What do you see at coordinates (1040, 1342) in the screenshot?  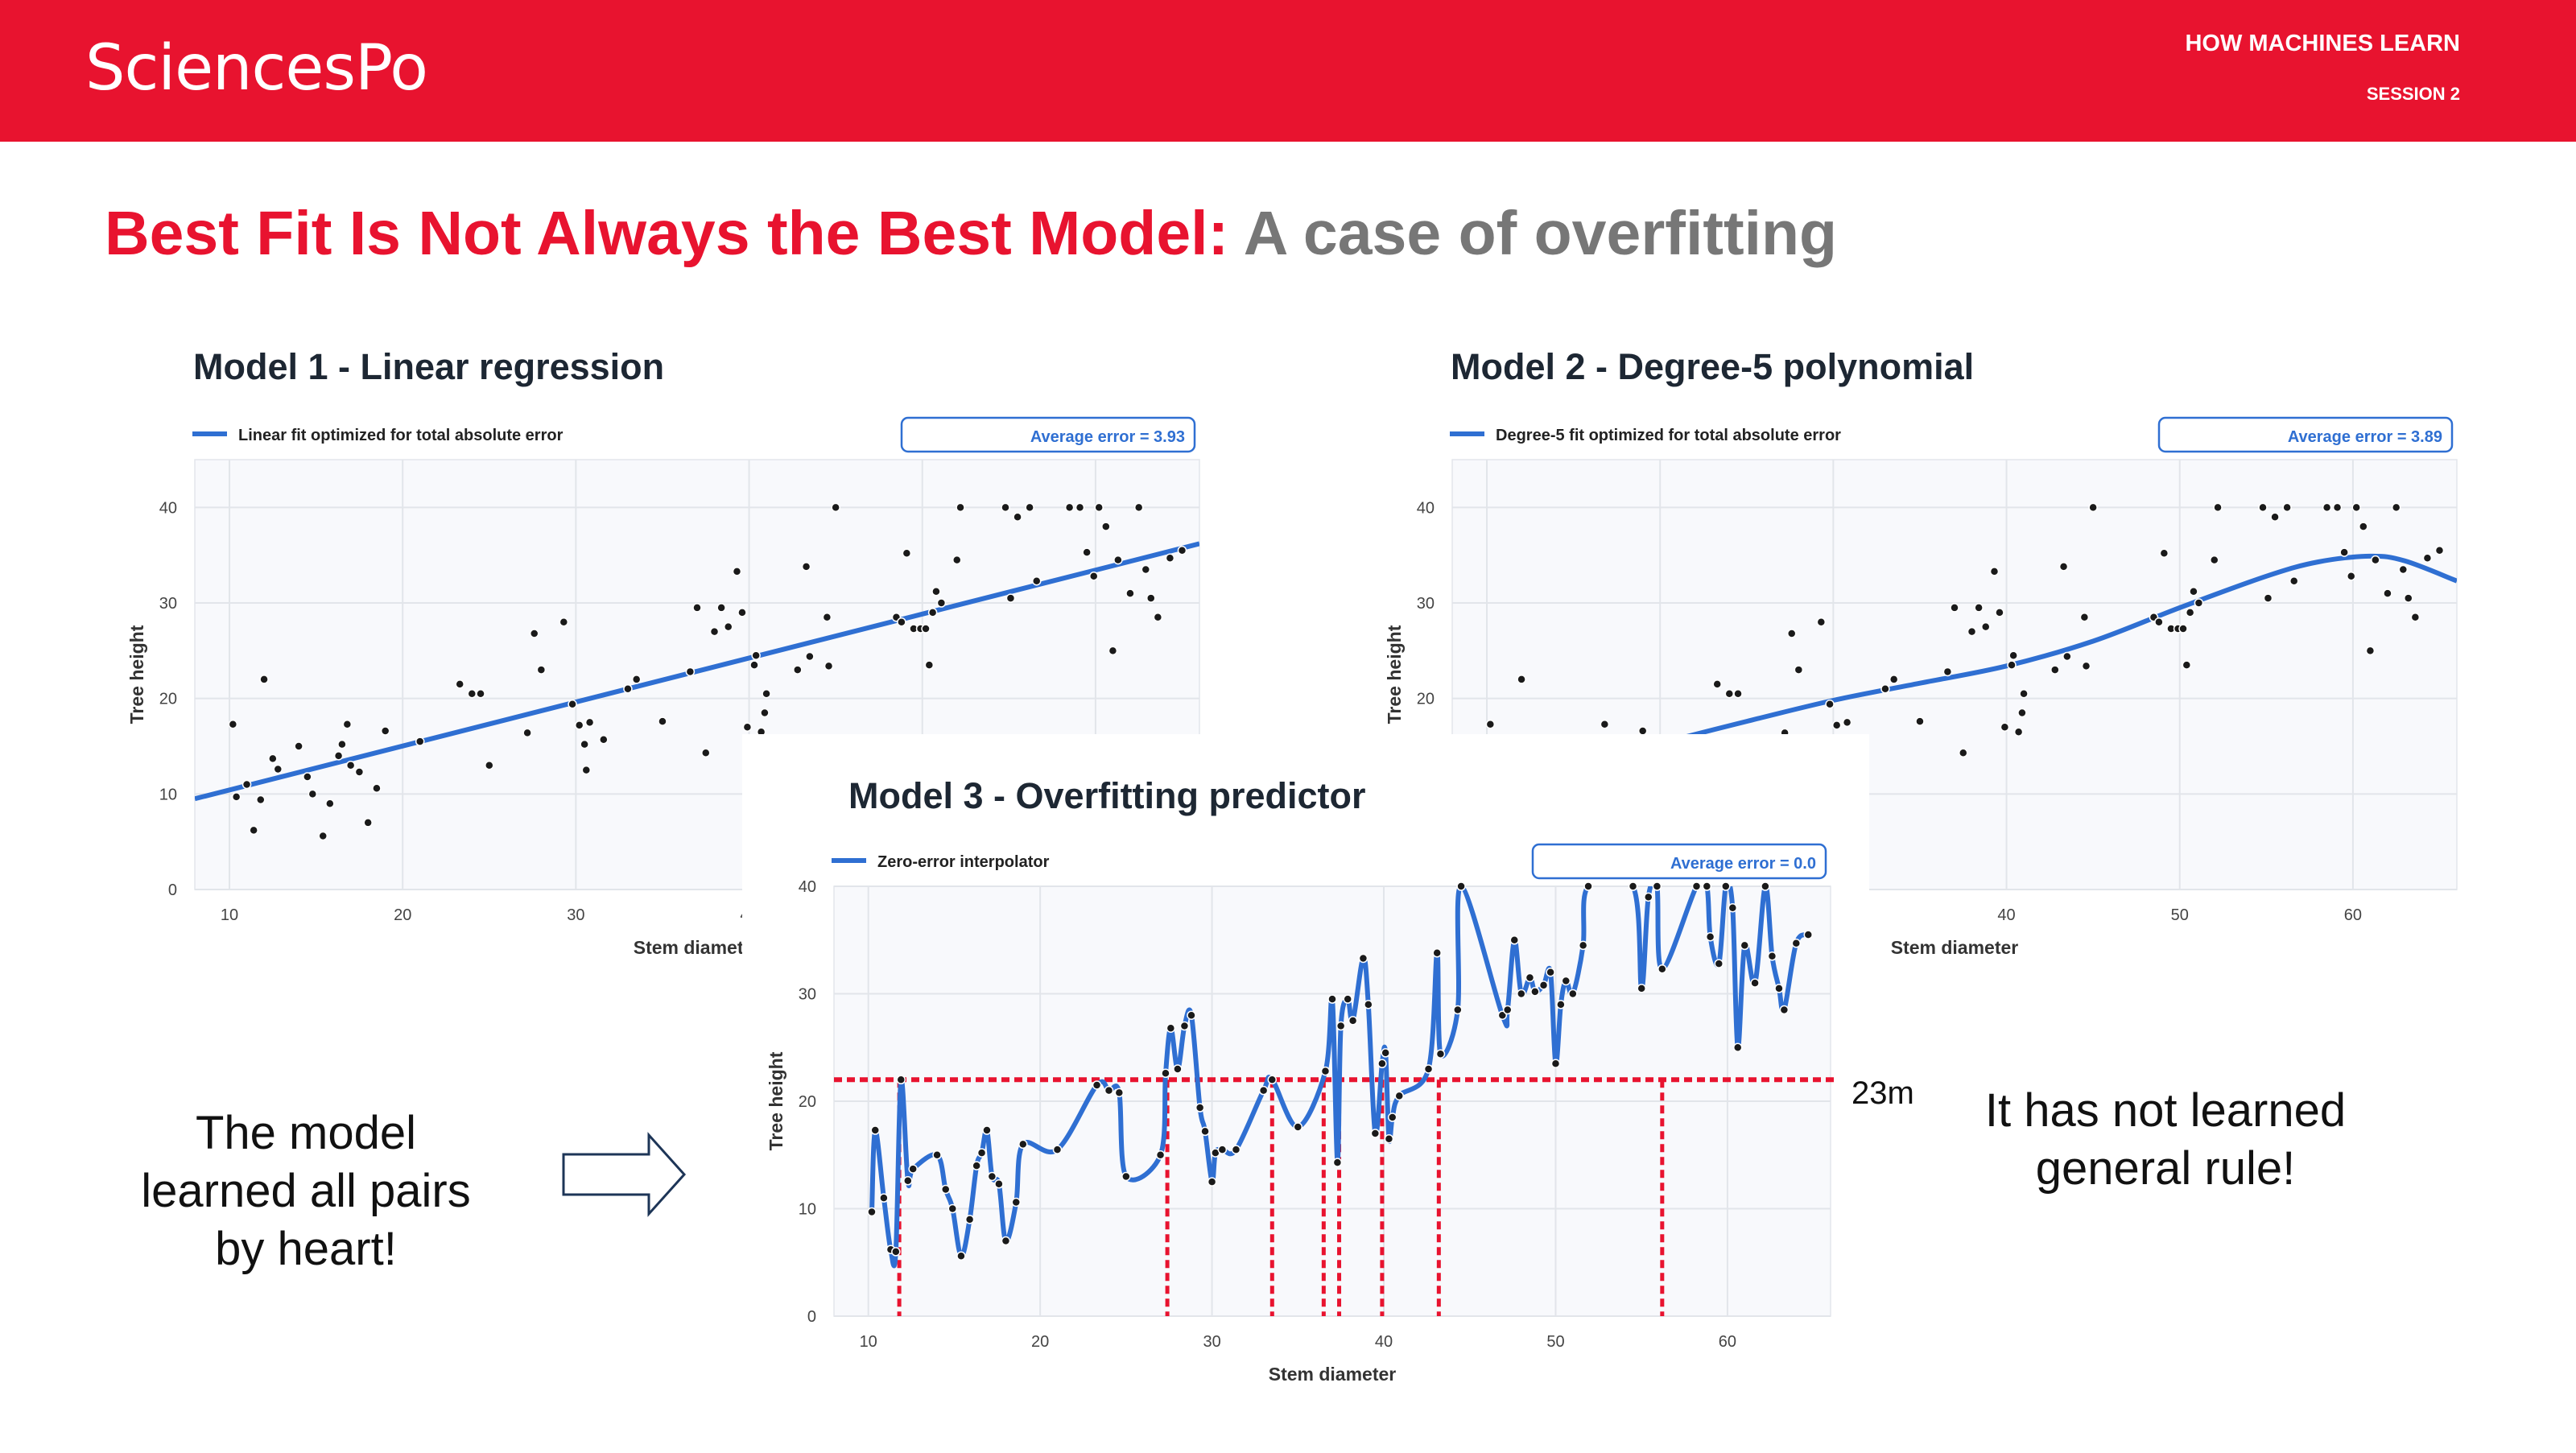 I see `x-tick-label: 20` at bounding box center [1040, 1342].